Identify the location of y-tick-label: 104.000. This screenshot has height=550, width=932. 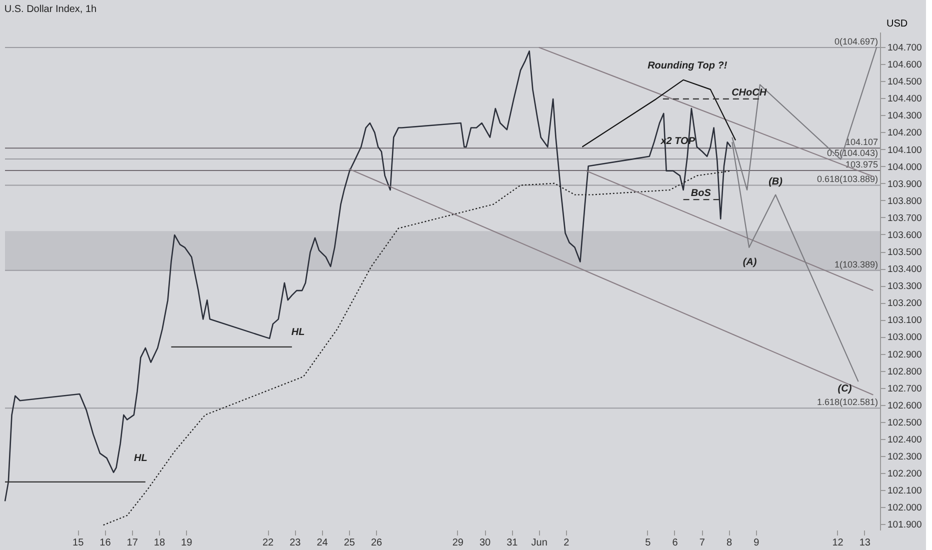
(905, 167).